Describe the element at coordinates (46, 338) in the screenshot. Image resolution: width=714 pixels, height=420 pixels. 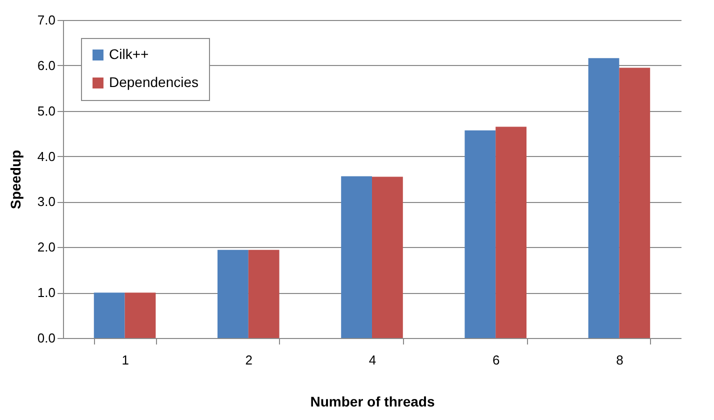
I see `y-tick-label: 0.0` at that location.